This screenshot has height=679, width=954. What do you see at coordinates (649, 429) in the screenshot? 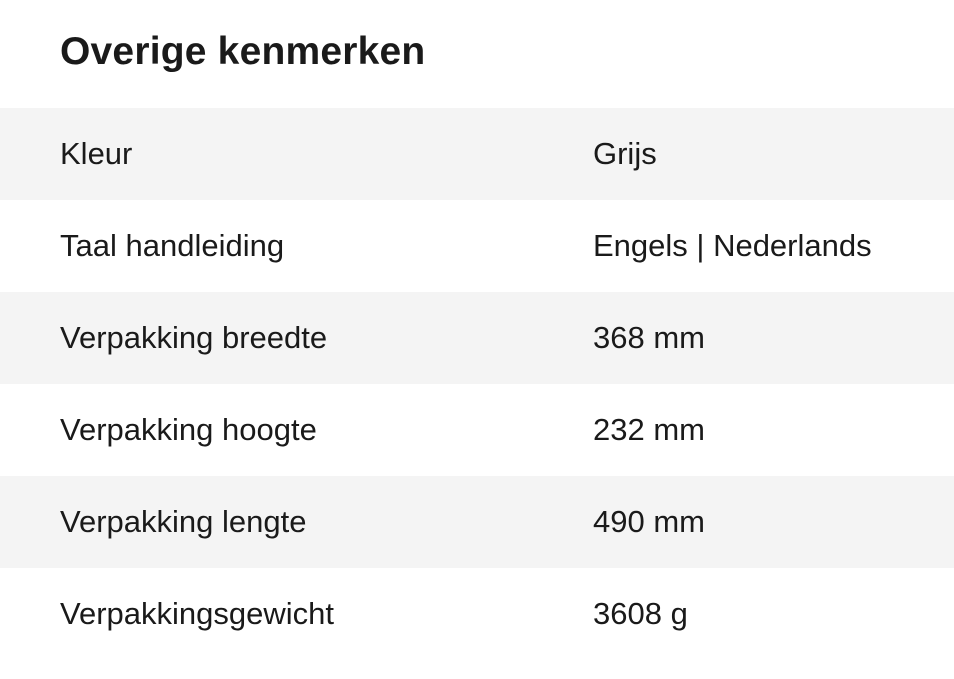
I see `spec-value: 232 mm` at bounding box center [649, 429].